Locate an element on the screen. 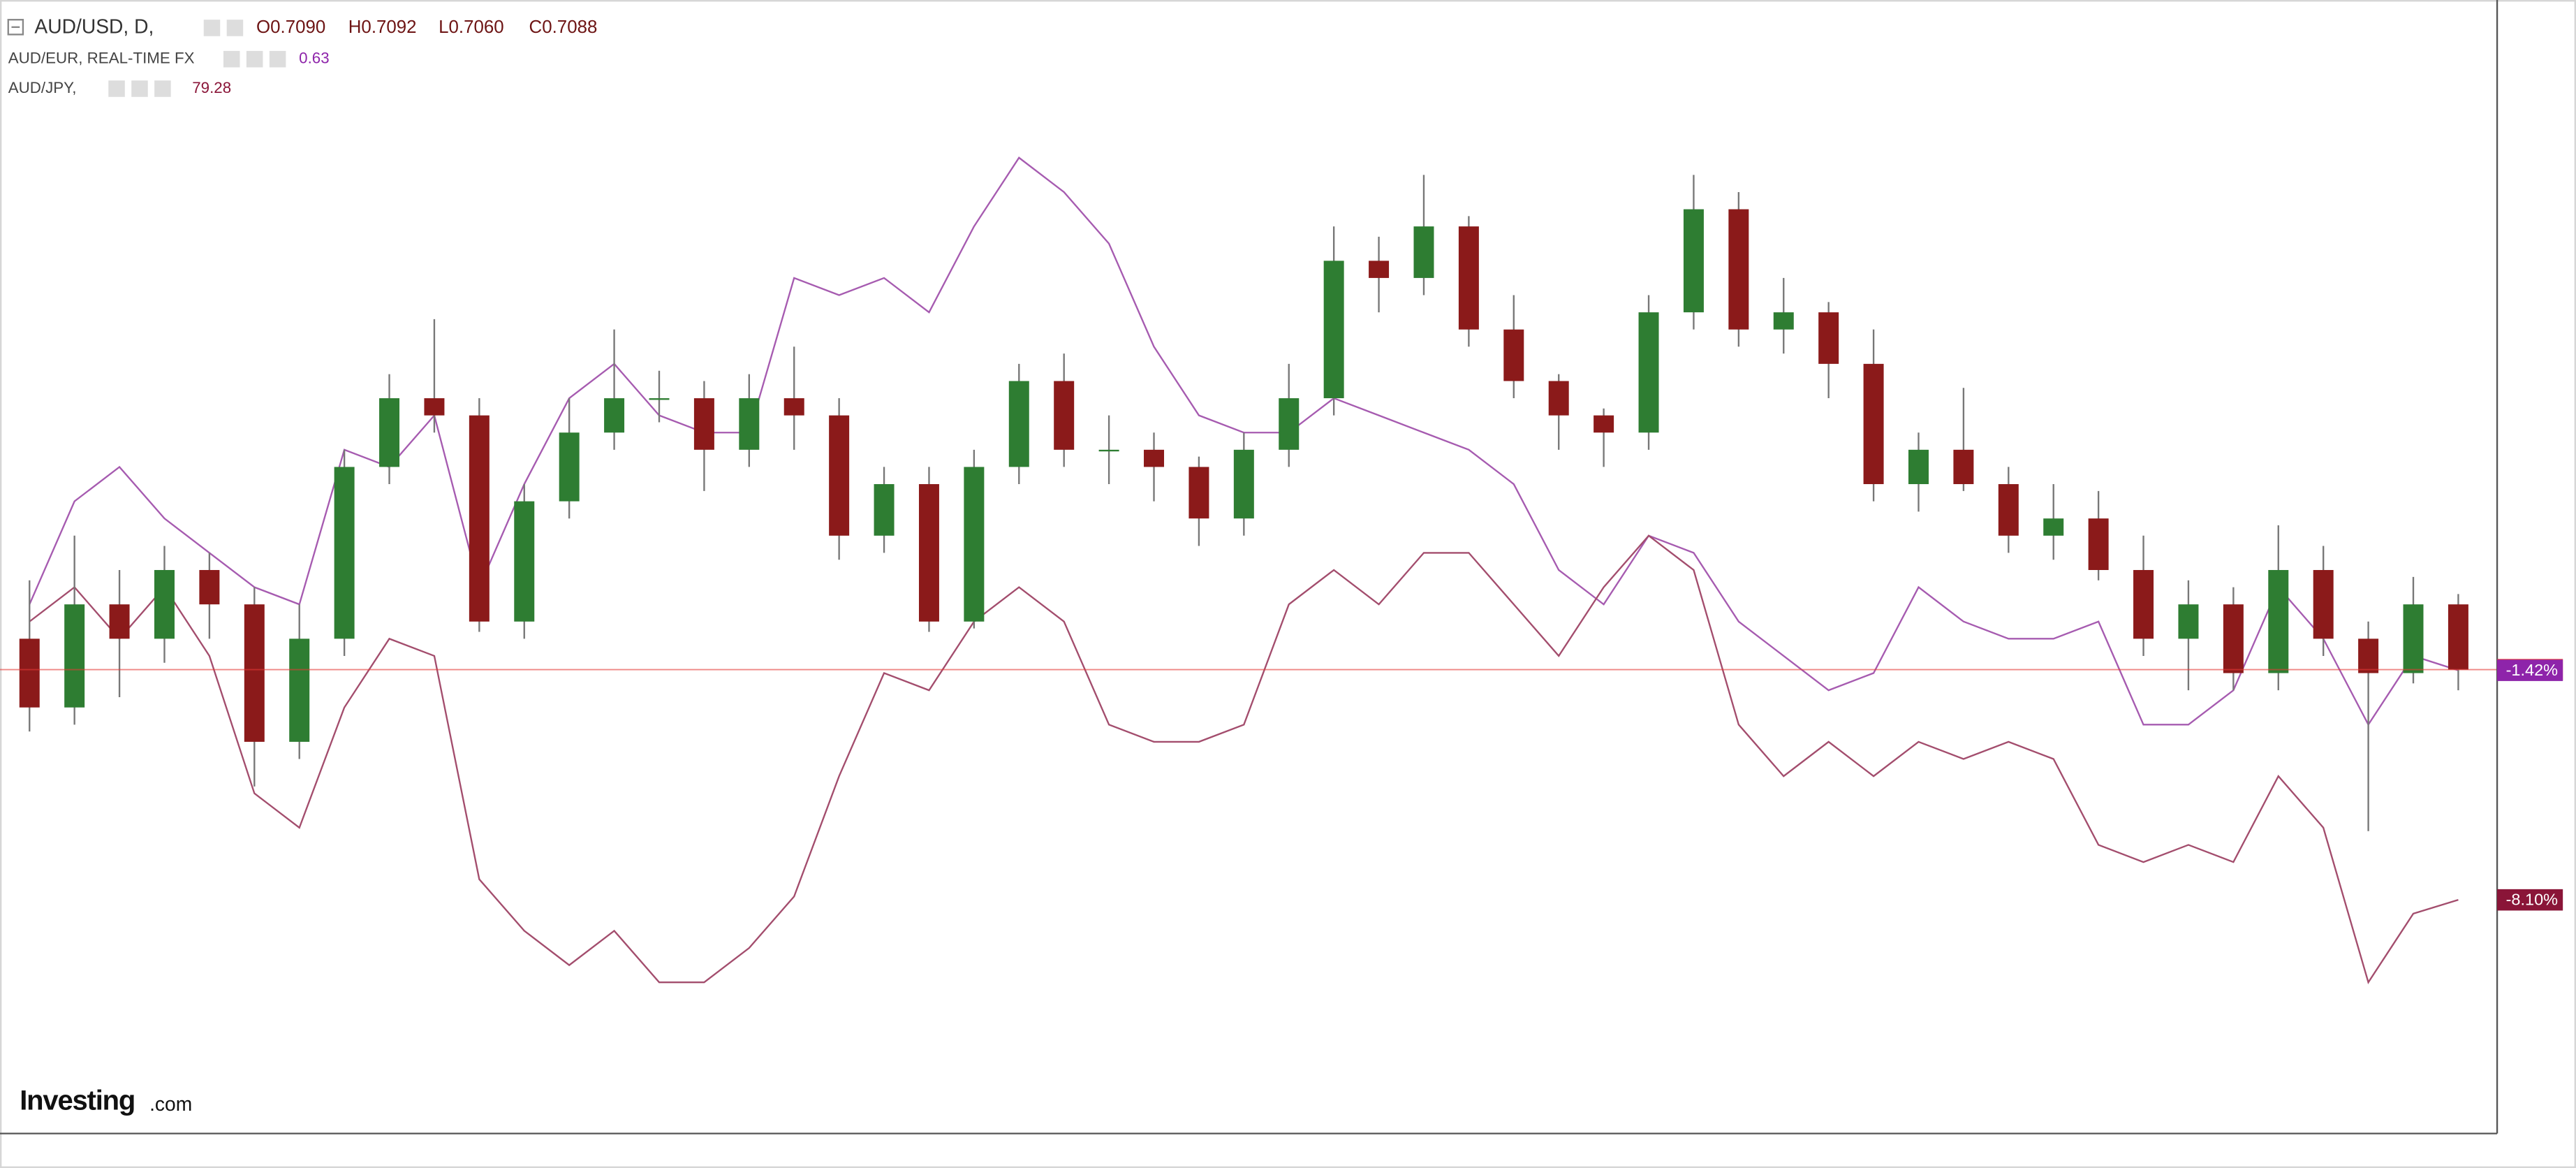 The image size is (2576, 1168). series-name: AUD/JPY, is located at coordinates (42, 87).